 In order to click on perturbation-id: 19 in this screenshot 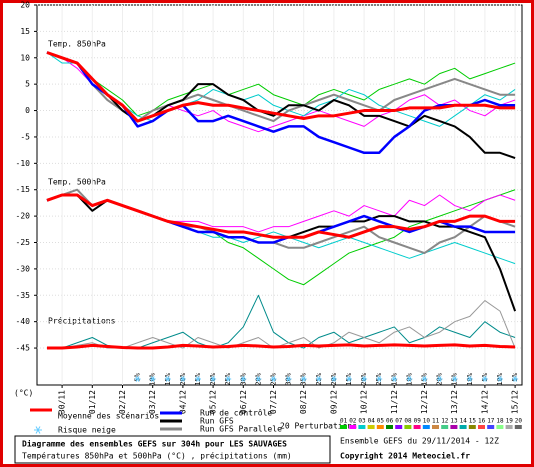, I will do `click(510, 421)`.